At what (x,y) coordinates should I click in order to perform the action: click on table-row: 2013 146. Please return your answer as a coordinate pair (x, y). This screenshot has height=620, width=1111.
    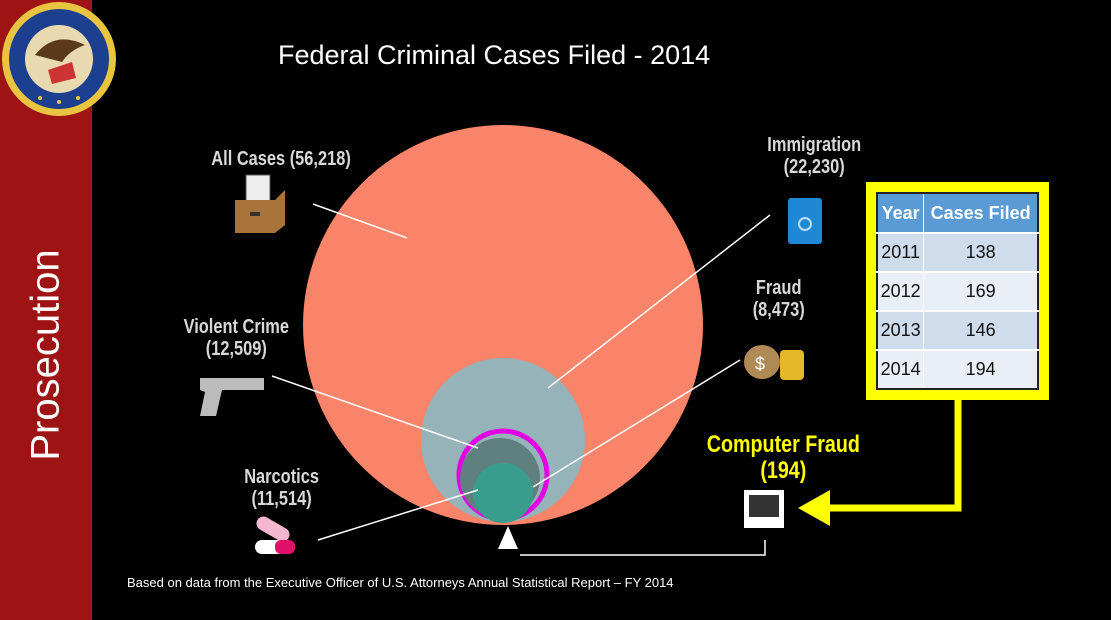
    Looking at the image, I should click on (958, 330).